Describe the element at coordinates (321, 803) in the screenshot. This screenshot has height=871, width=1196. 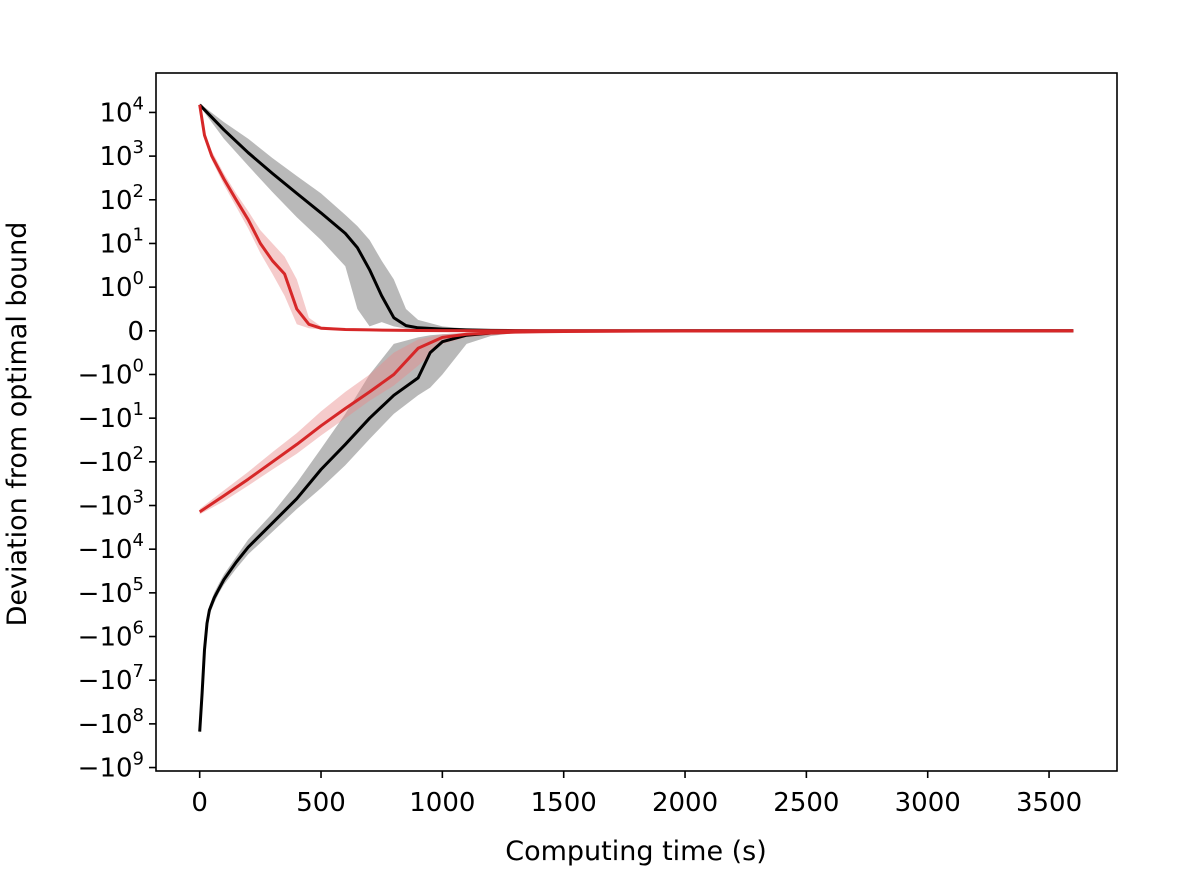
I see `x-tick-label: 500` at that location.